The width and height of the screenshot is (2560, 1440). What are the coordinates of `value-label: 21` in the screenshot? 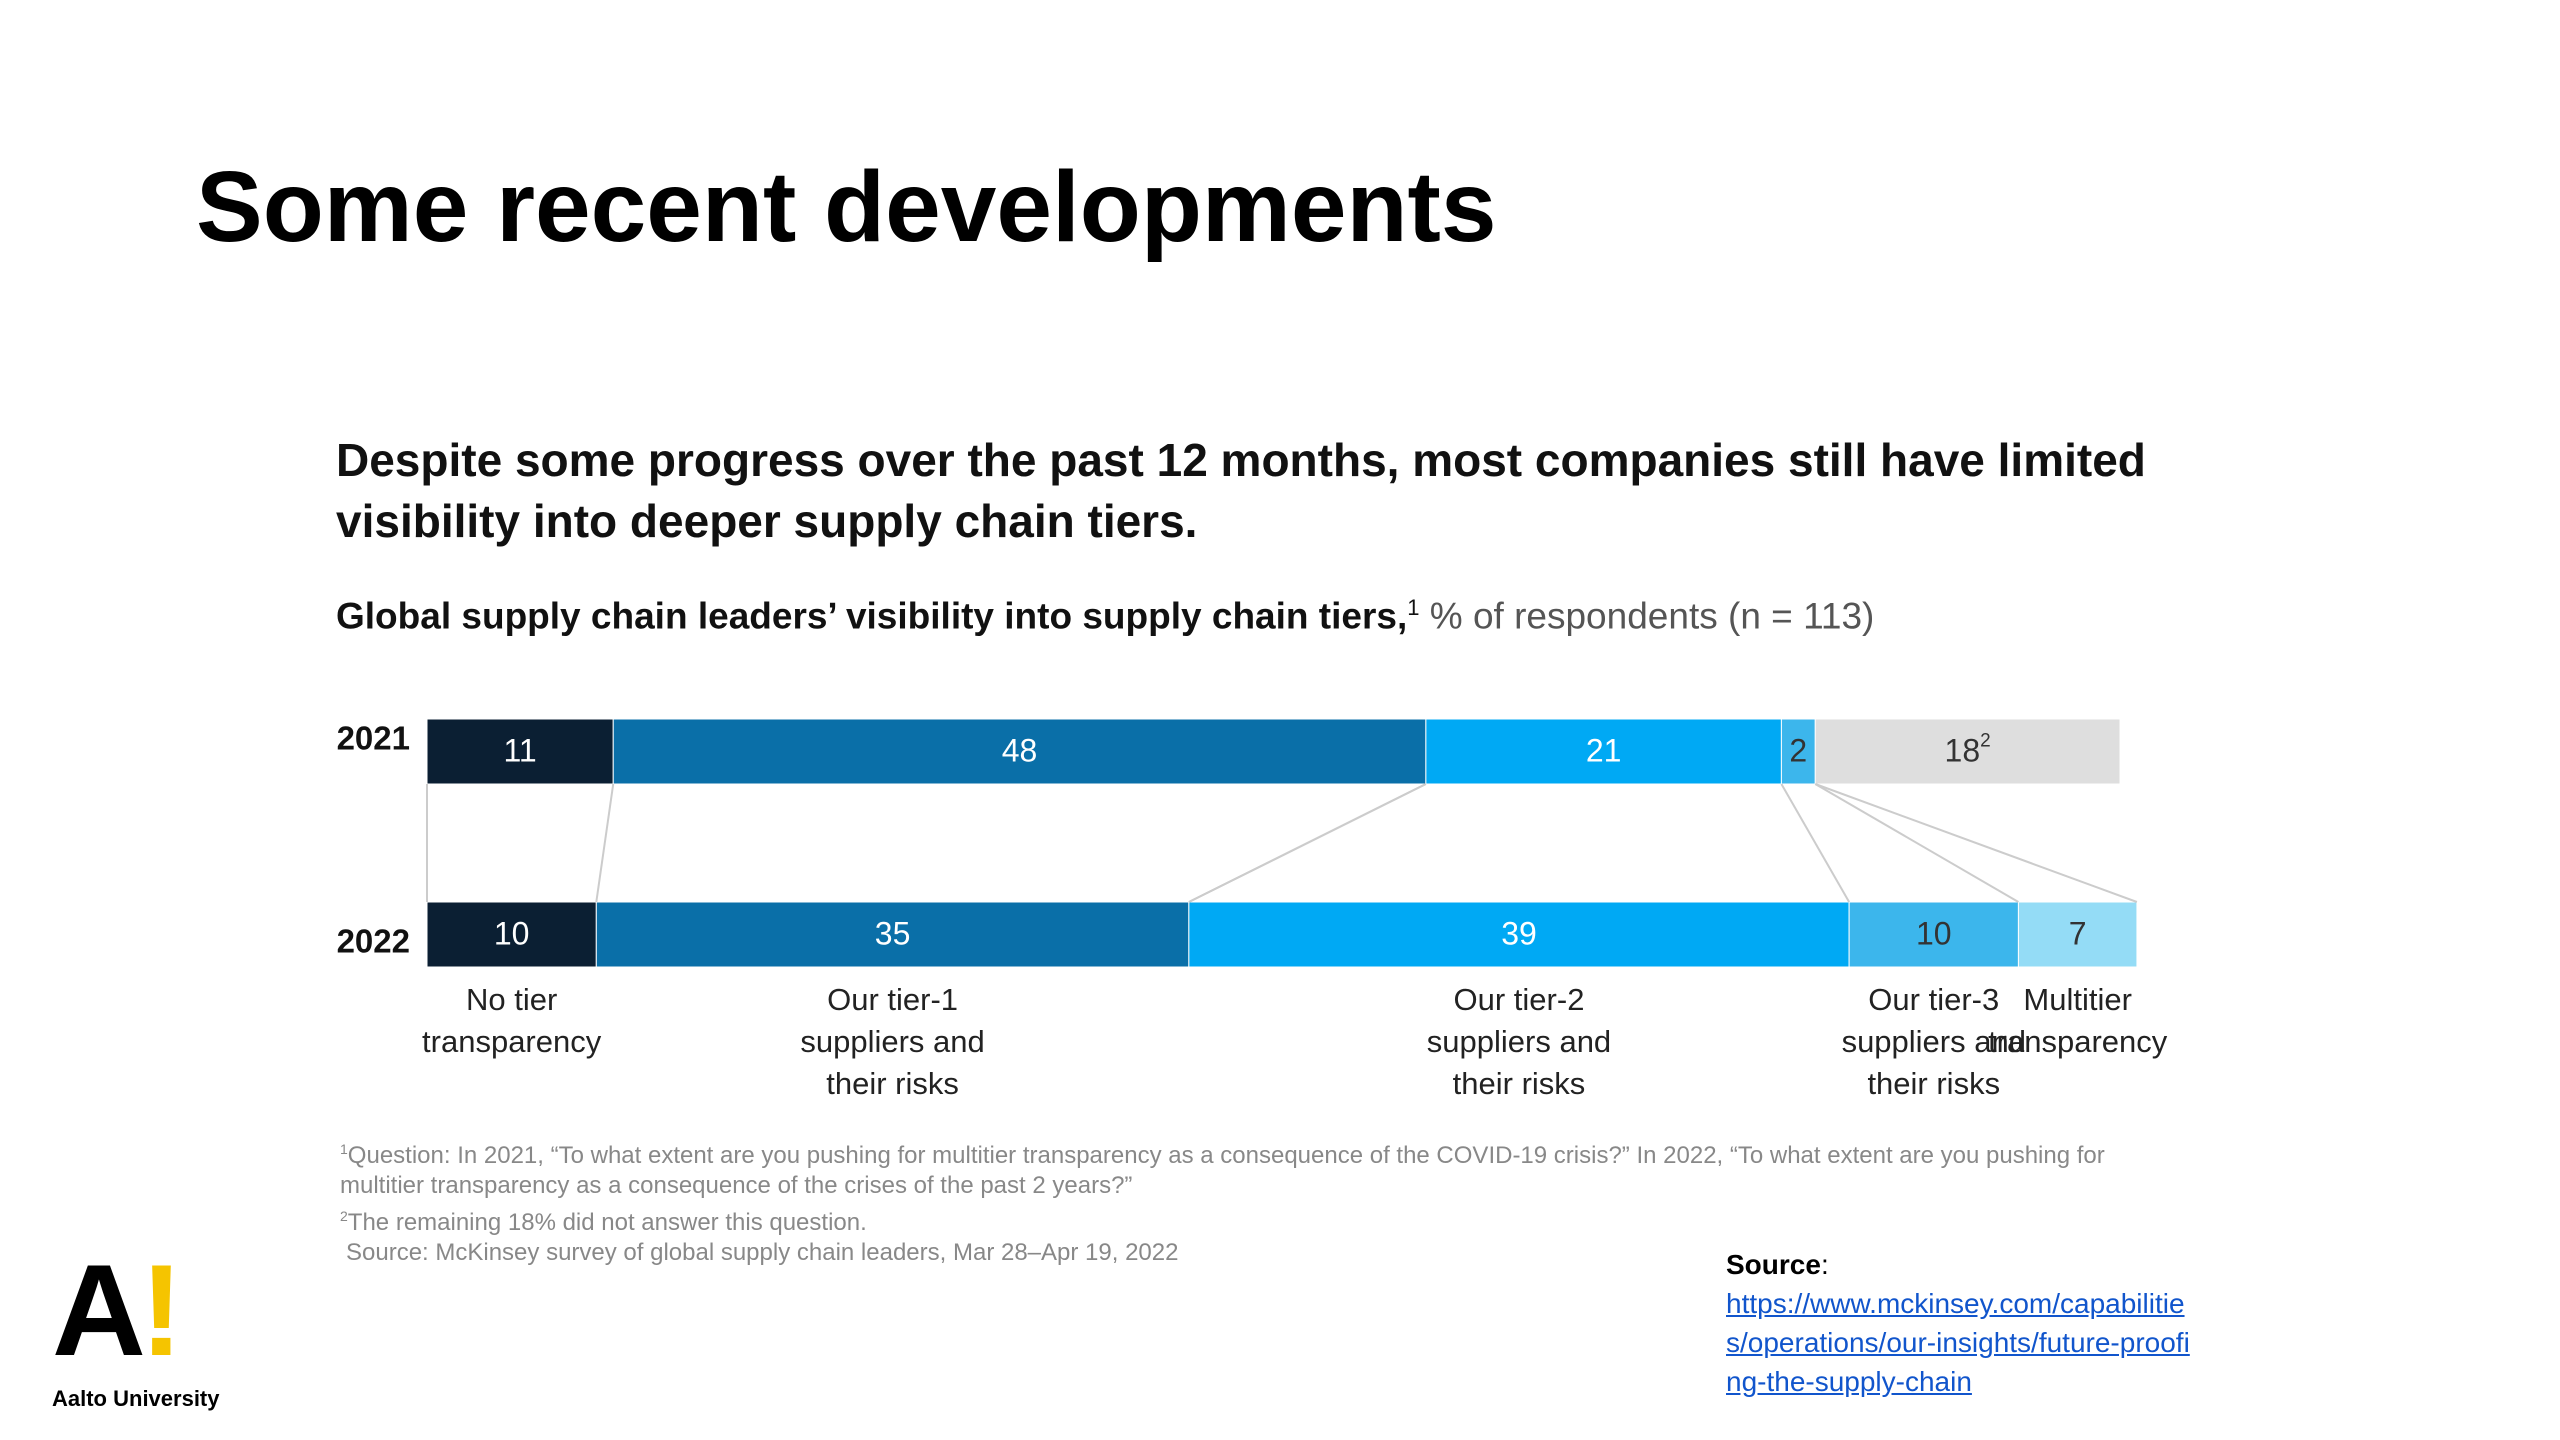 It's located at (1604, 751).